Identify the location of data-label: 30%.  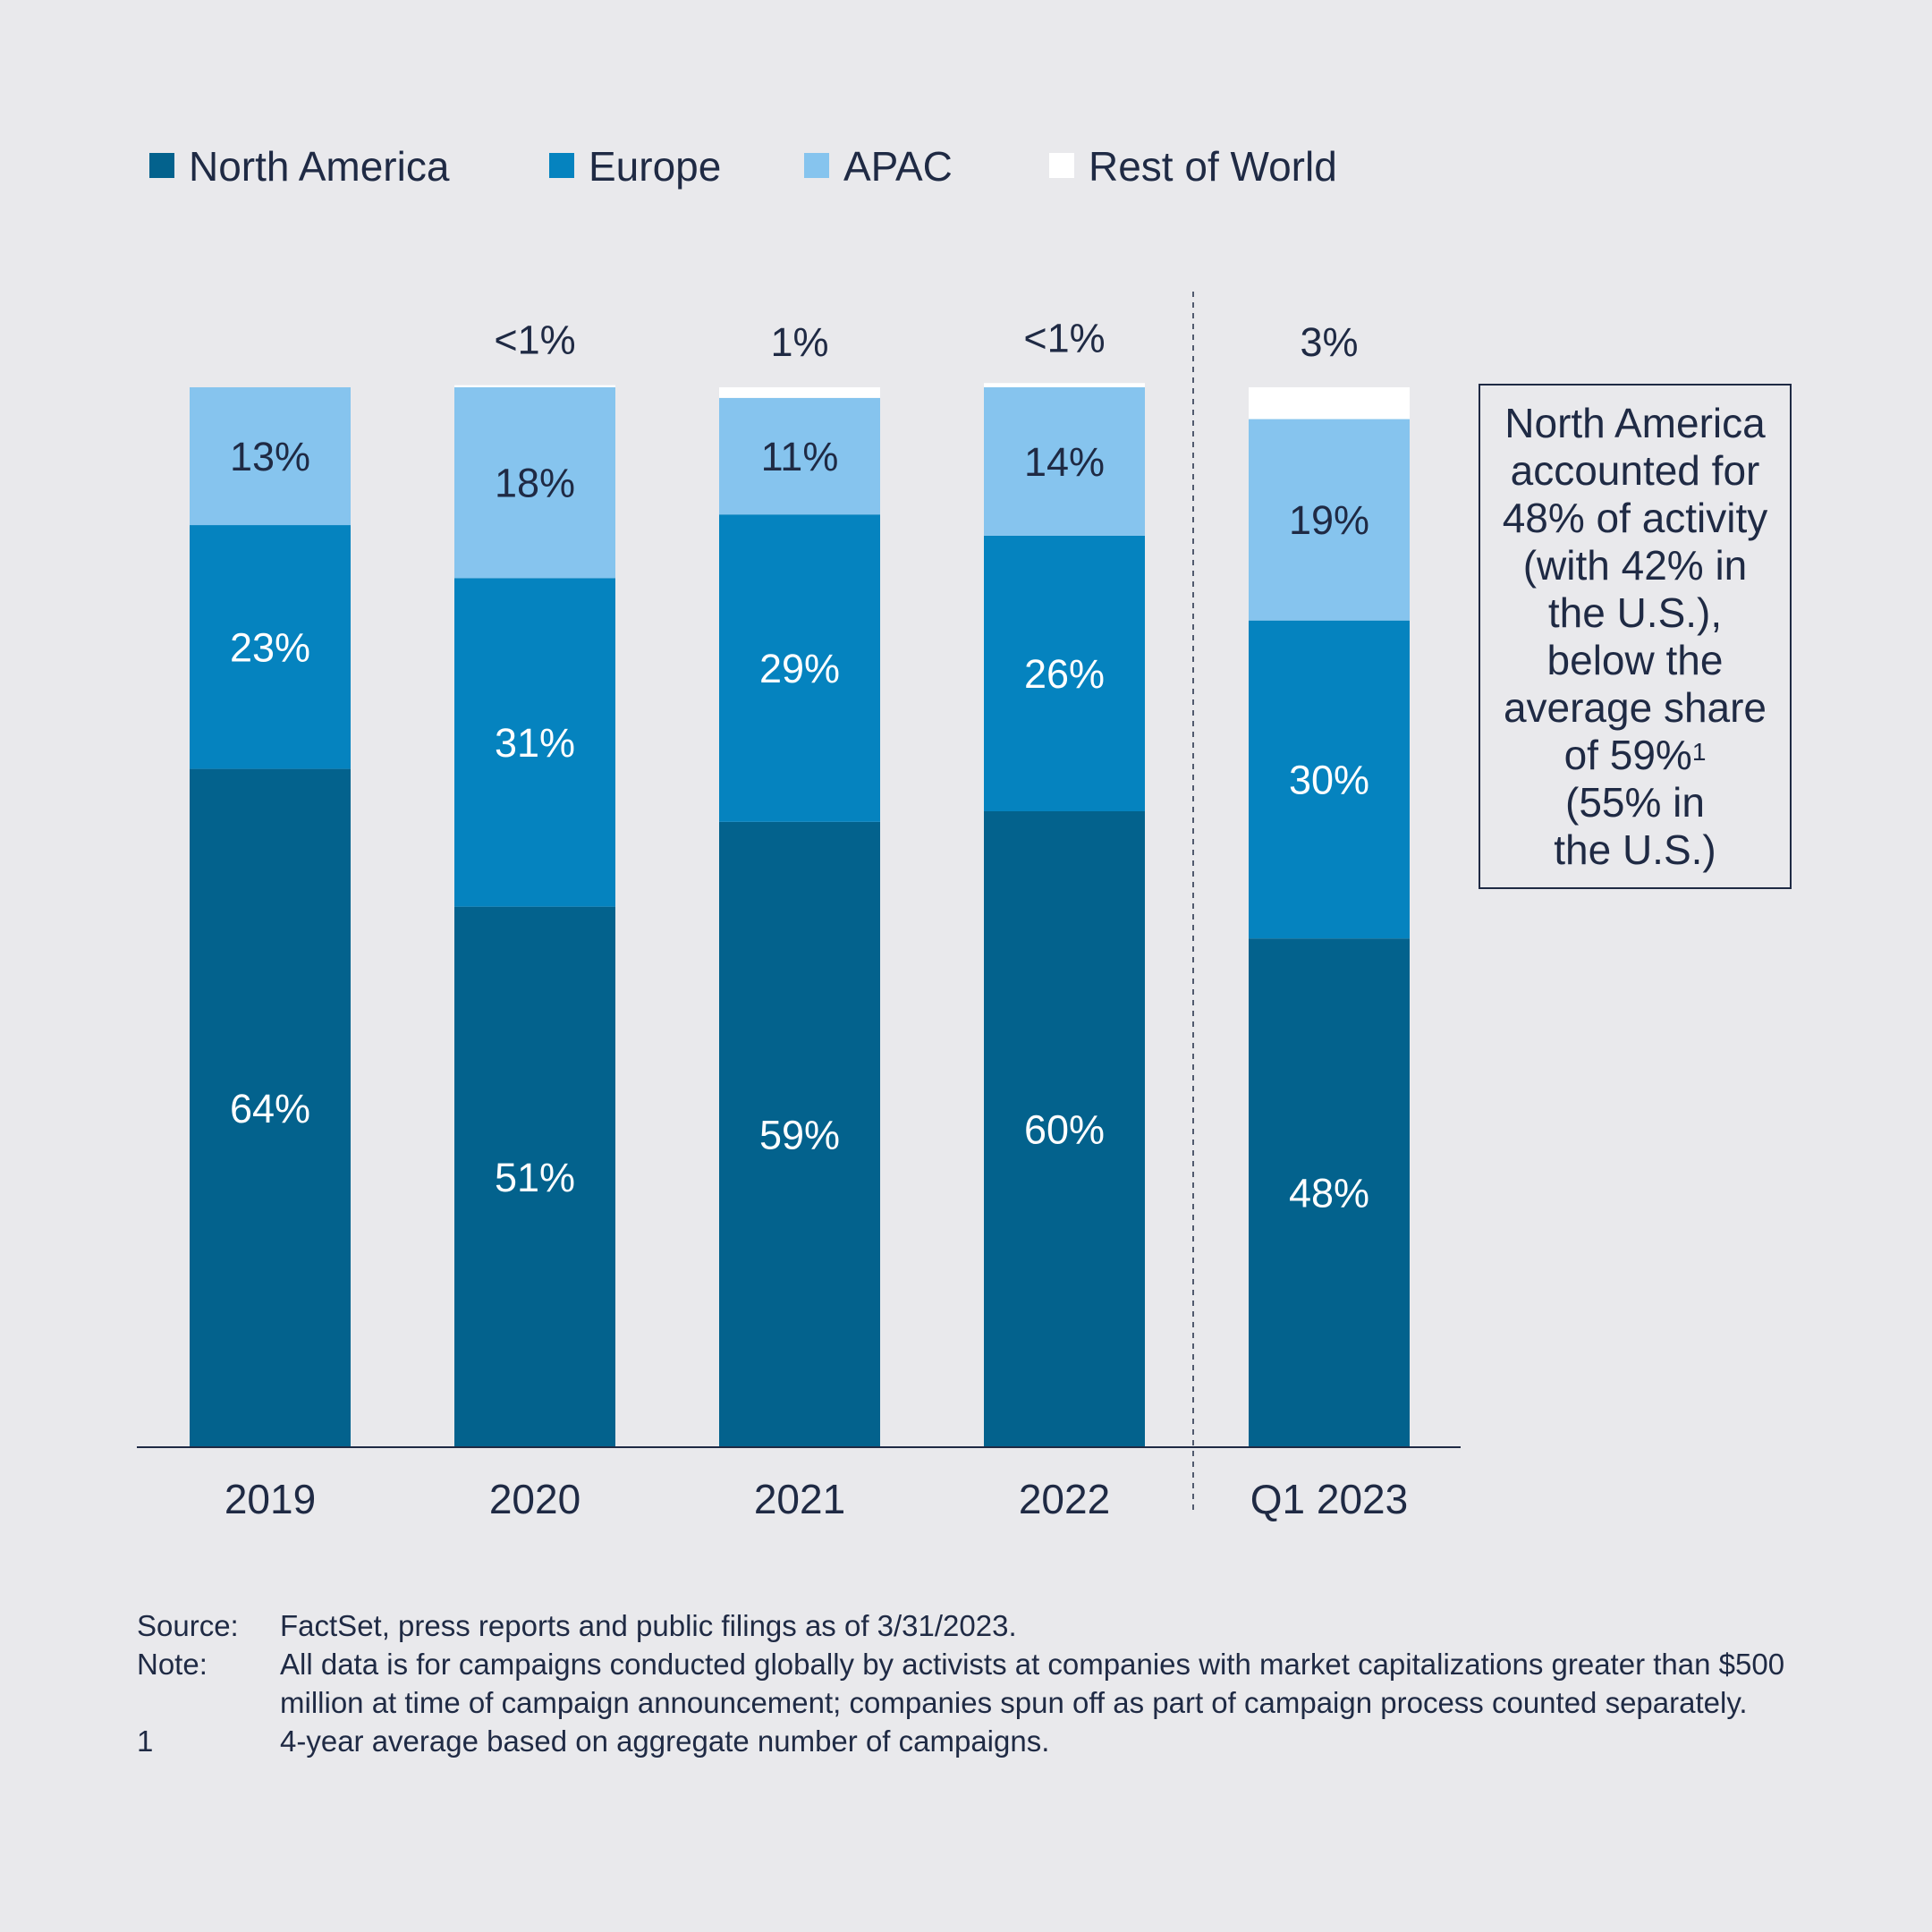
(1329, 779).